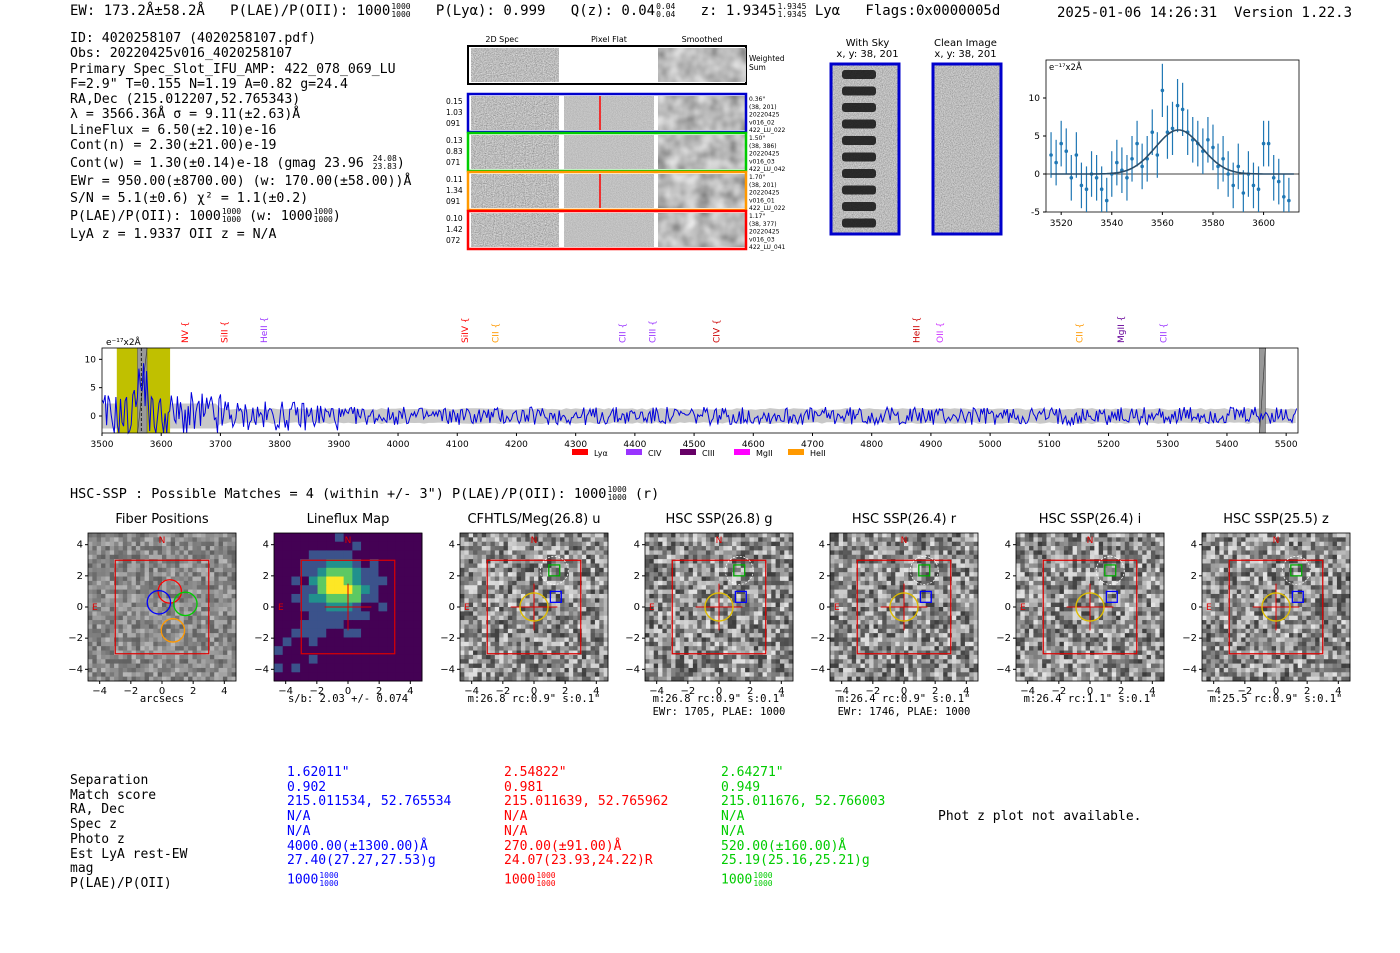  Describe the element at coordinates (281, 217) in the screenshot. I see `info-plae-w: (w: 1000` at that location.